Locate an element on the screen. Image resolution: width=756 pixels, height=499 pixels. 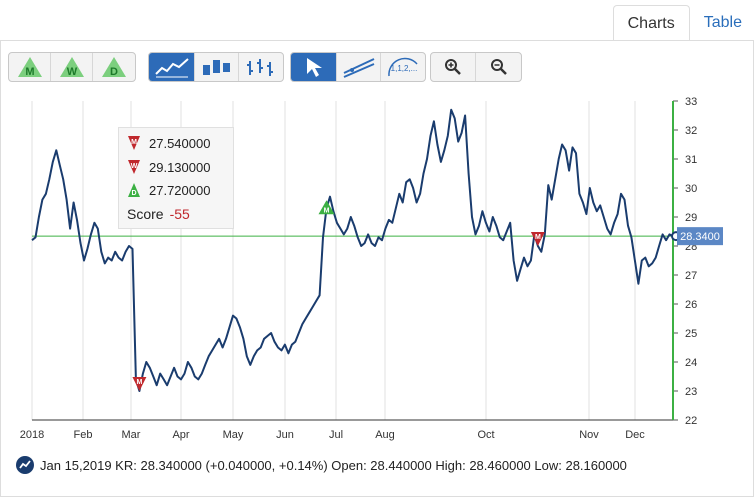
y-tick-label: 31 is located at coordinates (691, 160).